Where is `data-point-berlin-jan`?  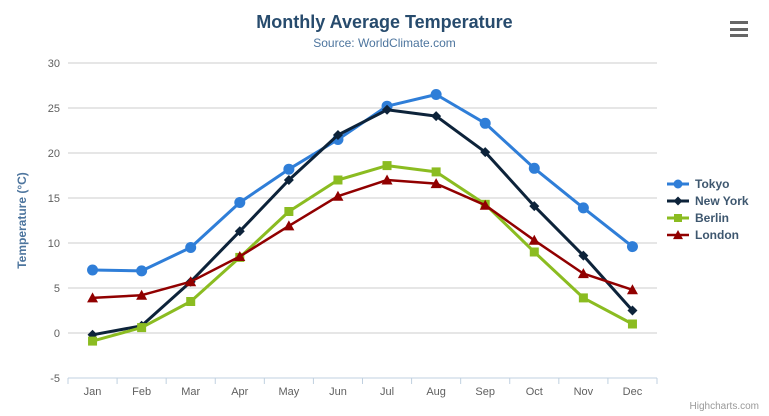
data-point-berlin-jan is located at coordinates (93, 341).